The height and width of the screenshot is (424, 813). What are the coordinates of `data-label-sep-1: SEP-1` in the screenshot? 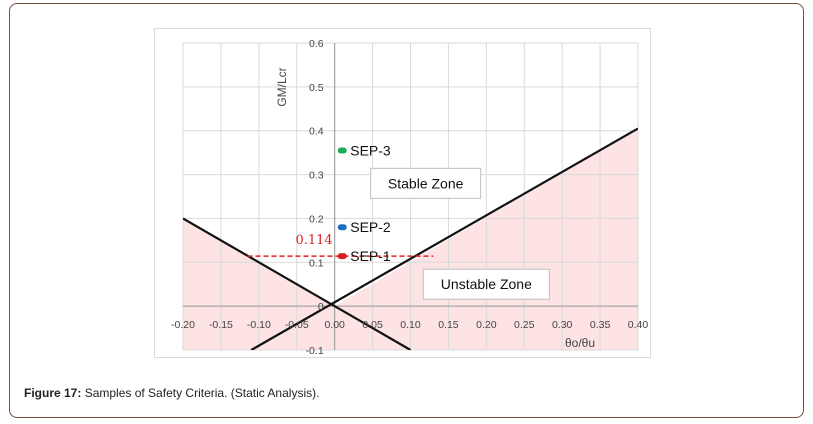 It's located at (370, 256).